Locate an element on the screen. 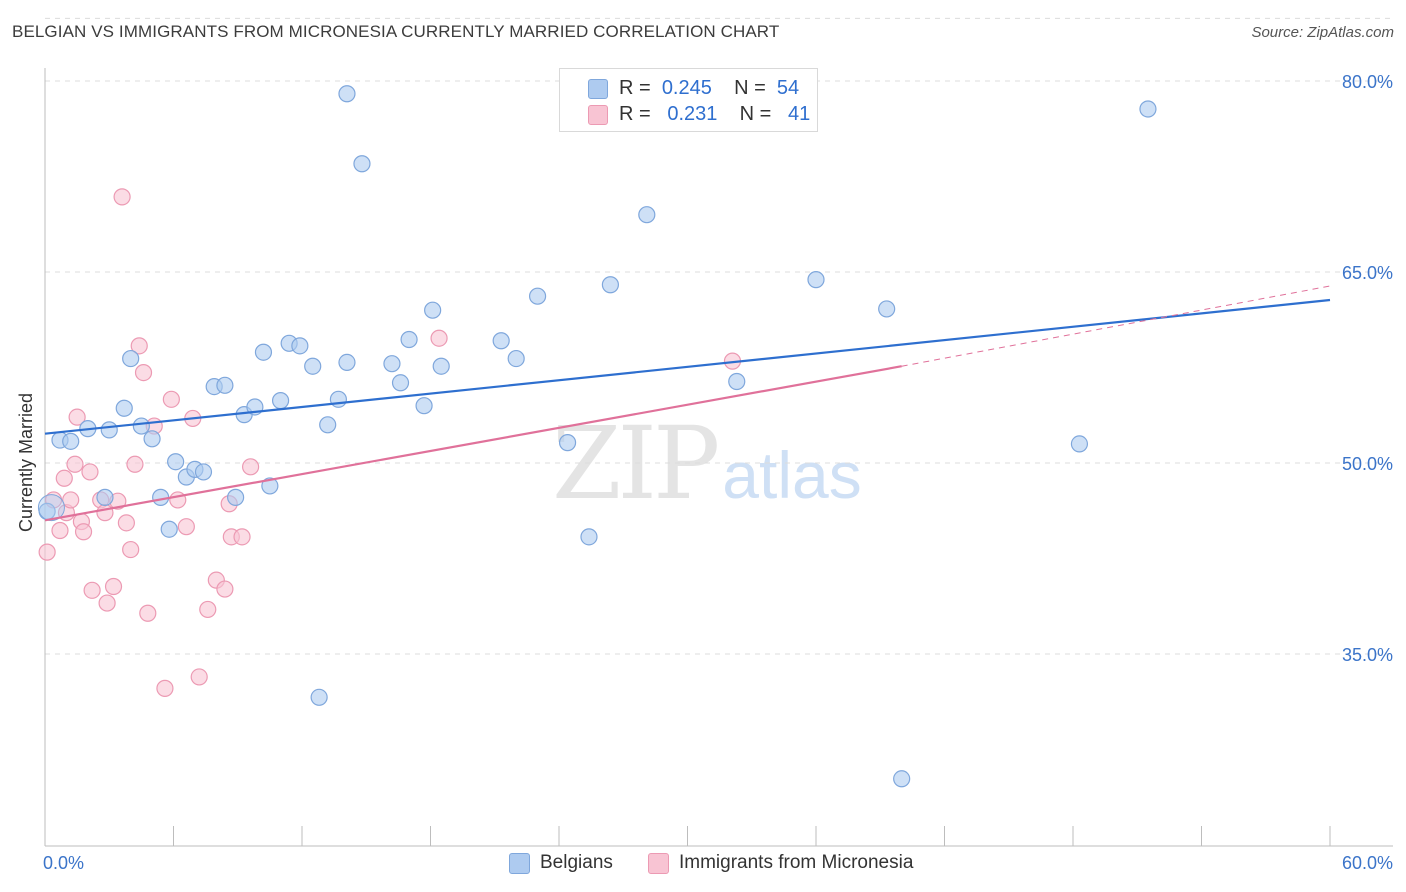  legend-stats-belgians: R = 0.245 N = 54 is located at coordinates (709, 88).